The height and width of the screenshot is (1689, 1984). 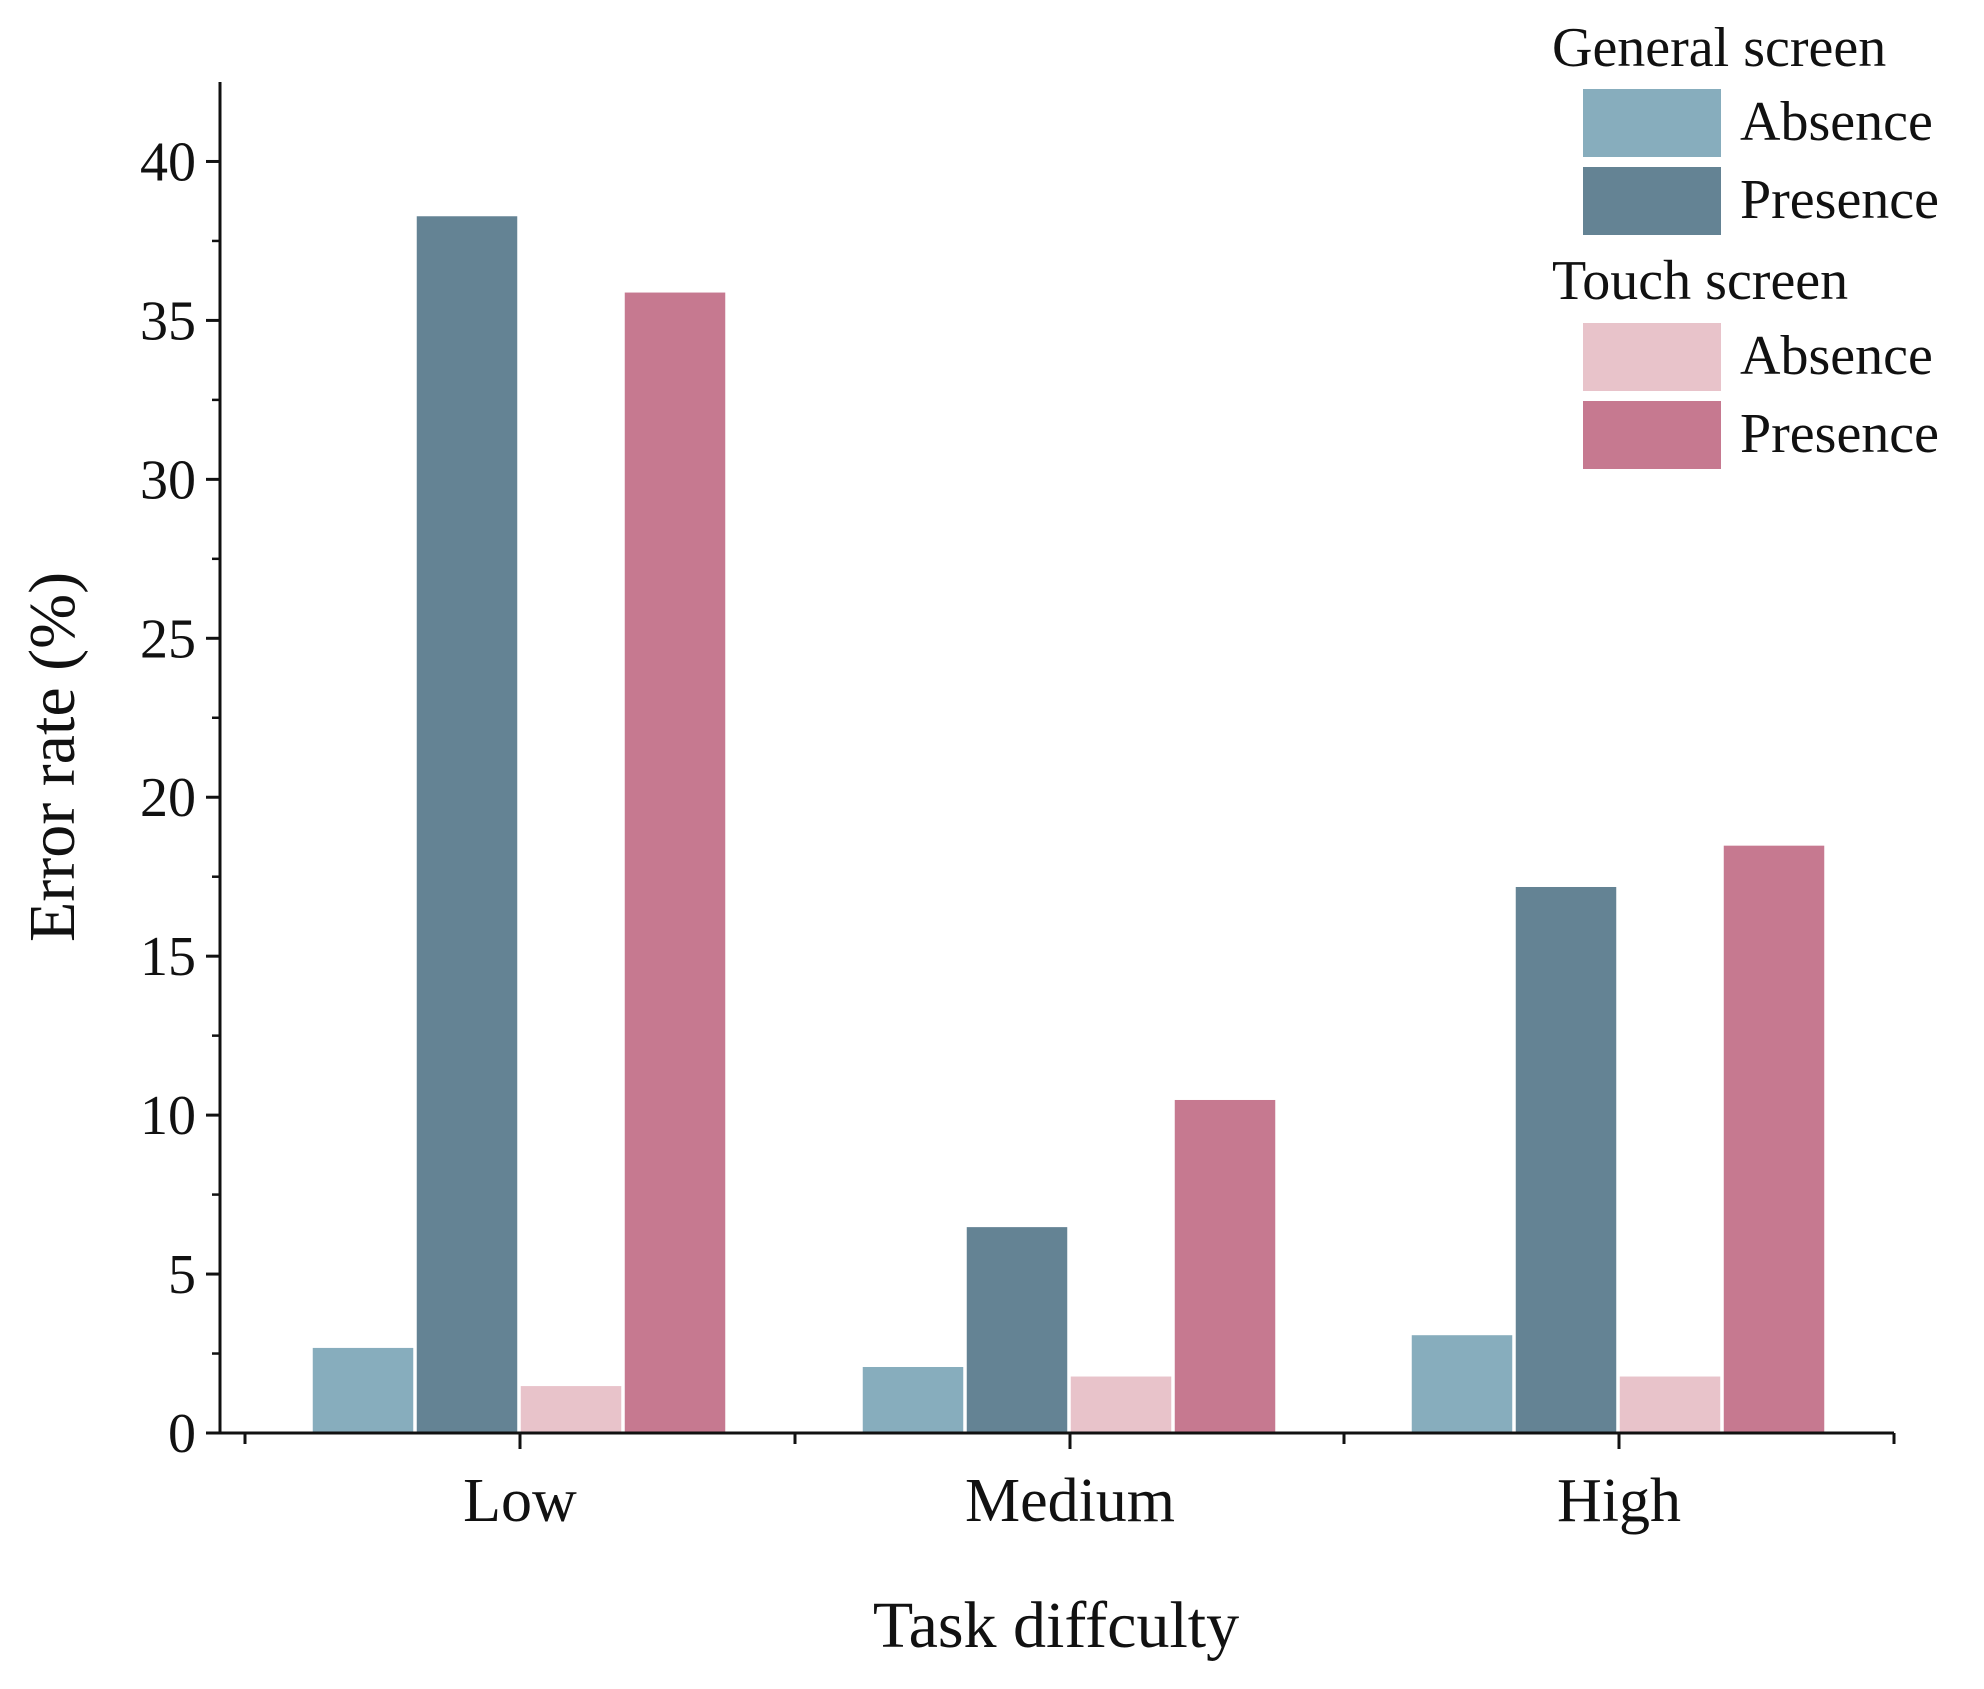 What do you see at coordinates (168, 1116) in the screenshot?
I see `y-tick-label: 10` at bounding box center [168, 1116].